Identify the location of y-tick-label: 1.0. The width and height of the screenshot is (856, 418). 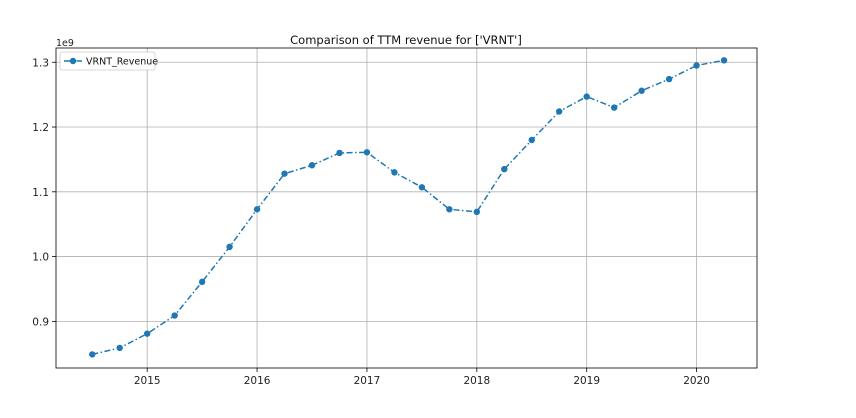
(40, 258).